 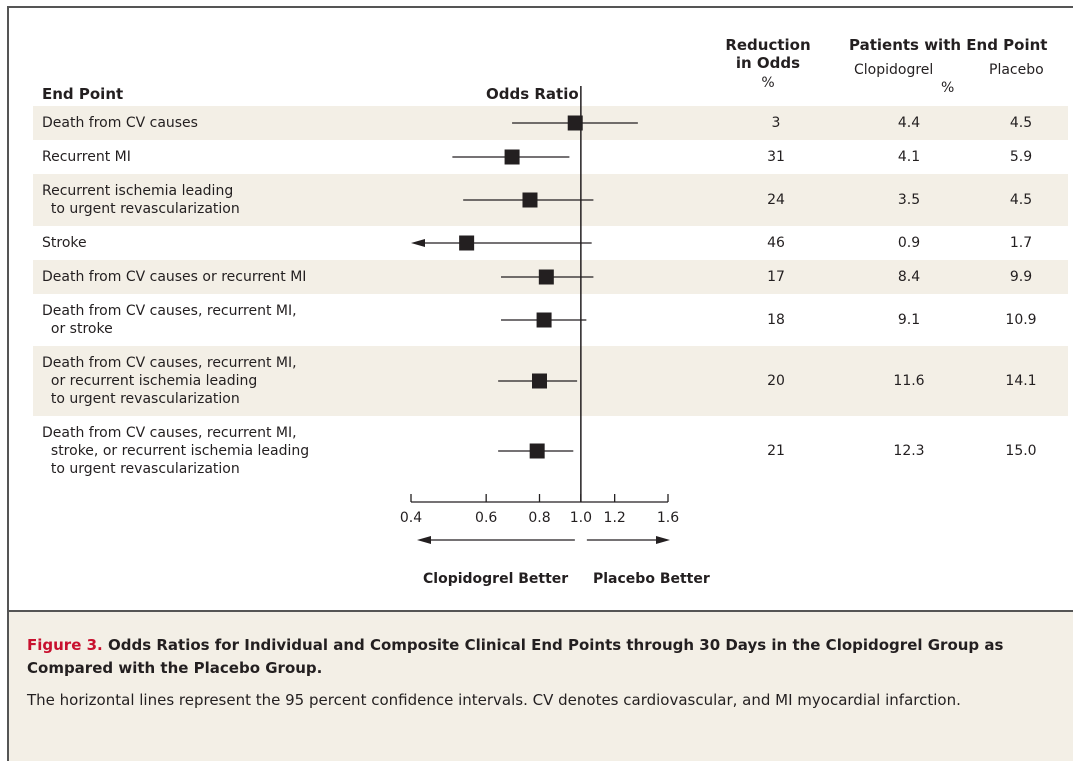 I want to click on clopidogrel-value: 11.6, so click(x=909, y=381).